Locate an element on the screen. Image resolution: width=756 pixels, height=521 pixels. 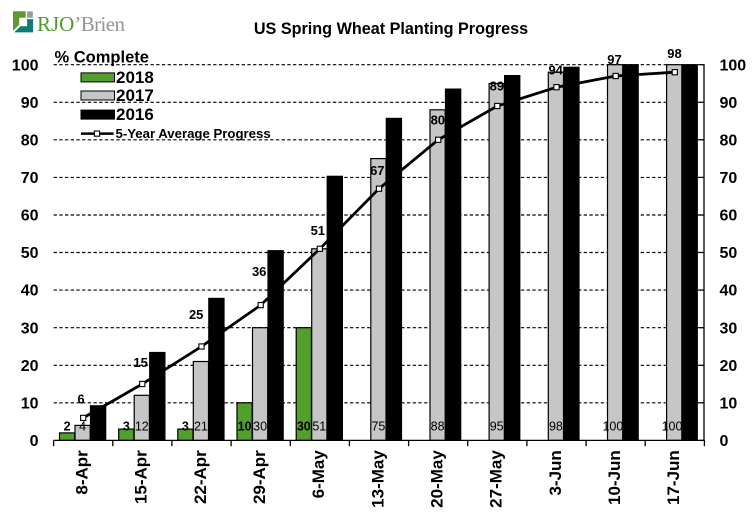
svg-text: 17-Jun is located at coordinates (673, 477).